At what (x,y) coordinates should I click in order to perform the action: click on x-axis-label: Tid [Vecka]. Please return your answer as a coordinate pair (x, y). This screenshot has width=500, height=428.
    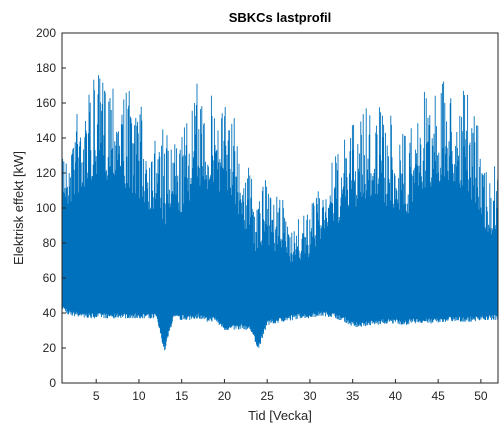
    Looking at the image, I should click on (280, 415).